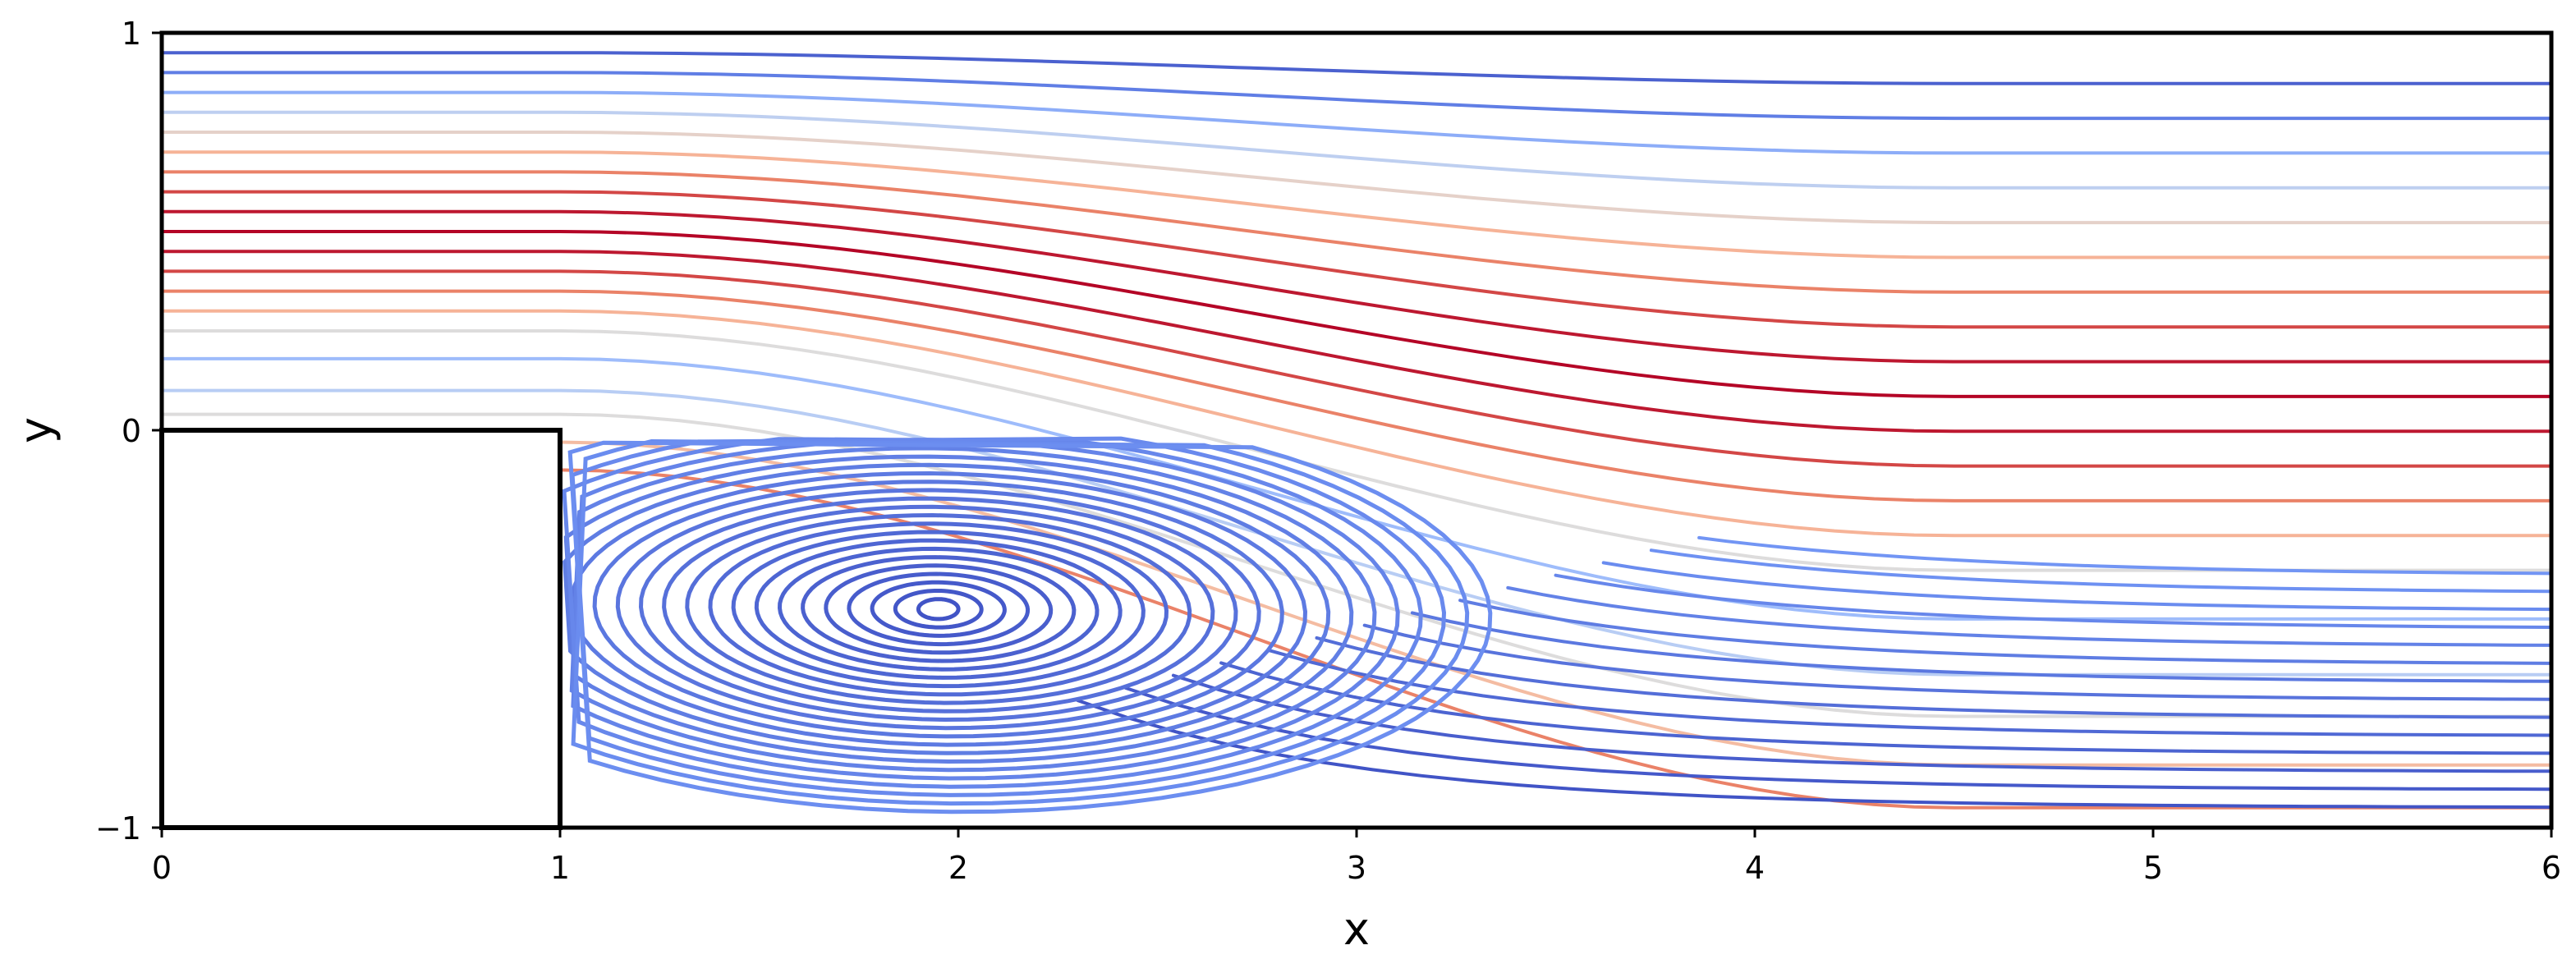  Describe the element at coordinates (1356, 868) in the screenshot. I see `x-tick-label-3: 3` at that location.